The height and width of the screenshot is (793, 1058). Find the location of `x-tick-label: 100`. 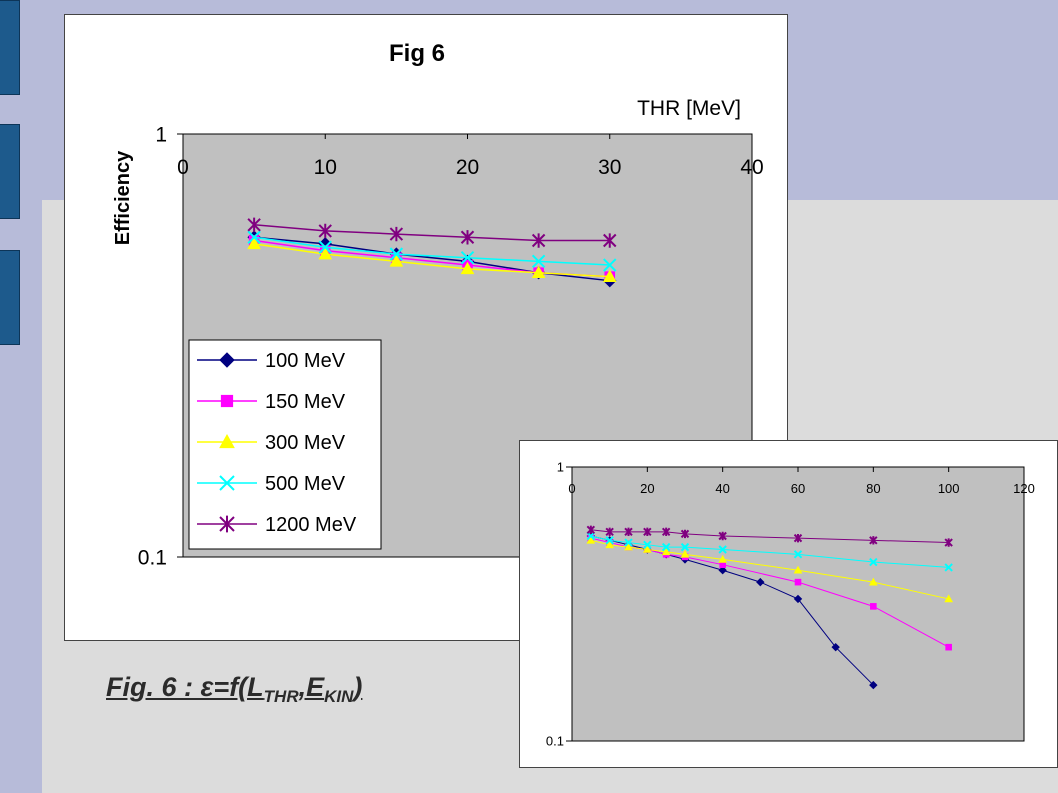

x-tick-label: 100 is located at coordinates (949, 488).